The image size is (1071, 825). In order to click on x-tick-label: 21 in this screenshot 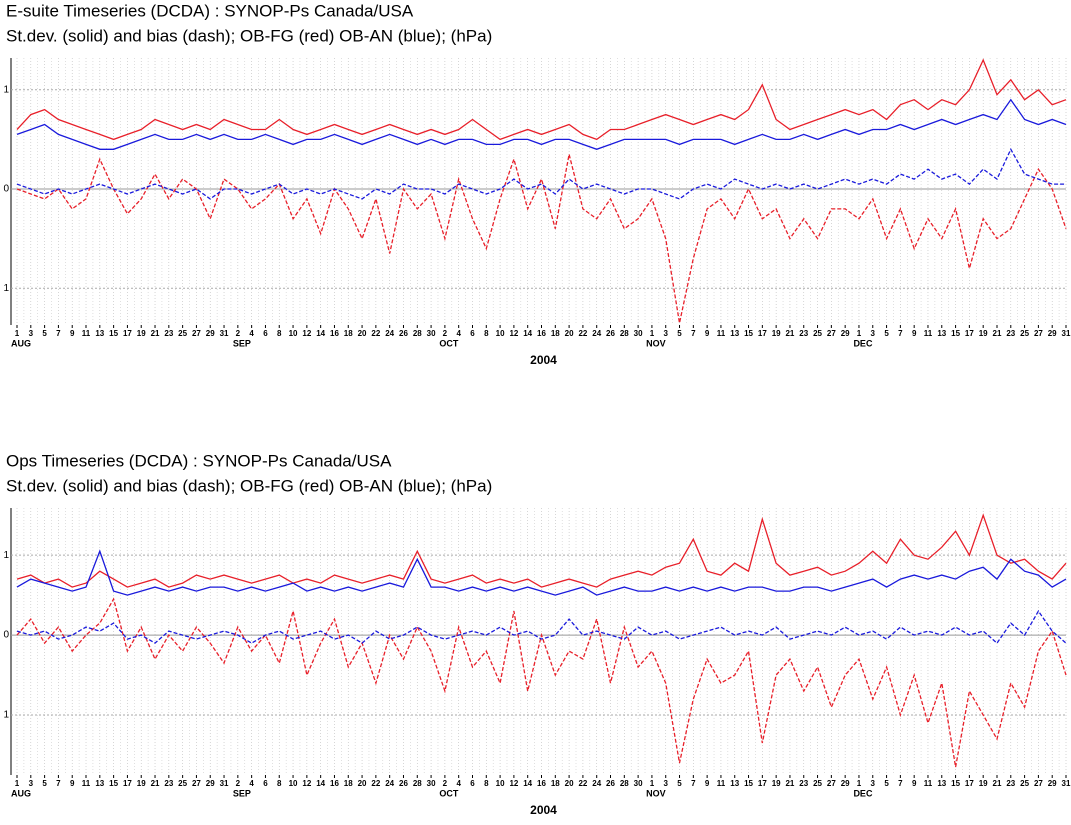, I will do `click(155, 783)`.